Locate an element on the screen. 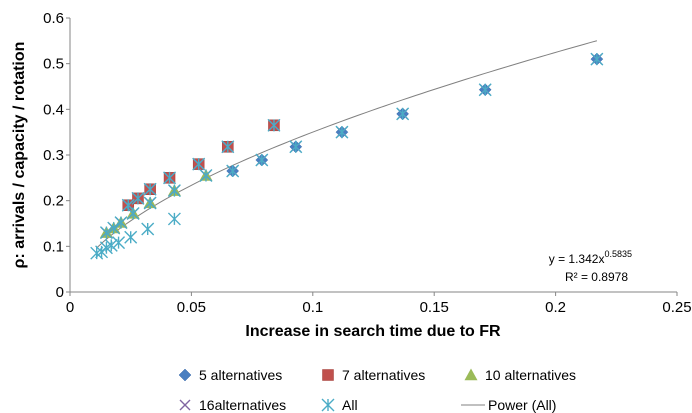 The height and width of the screenshot is (413, 692). x-tick-label: 0.05 is located at coordinates (191, 307).